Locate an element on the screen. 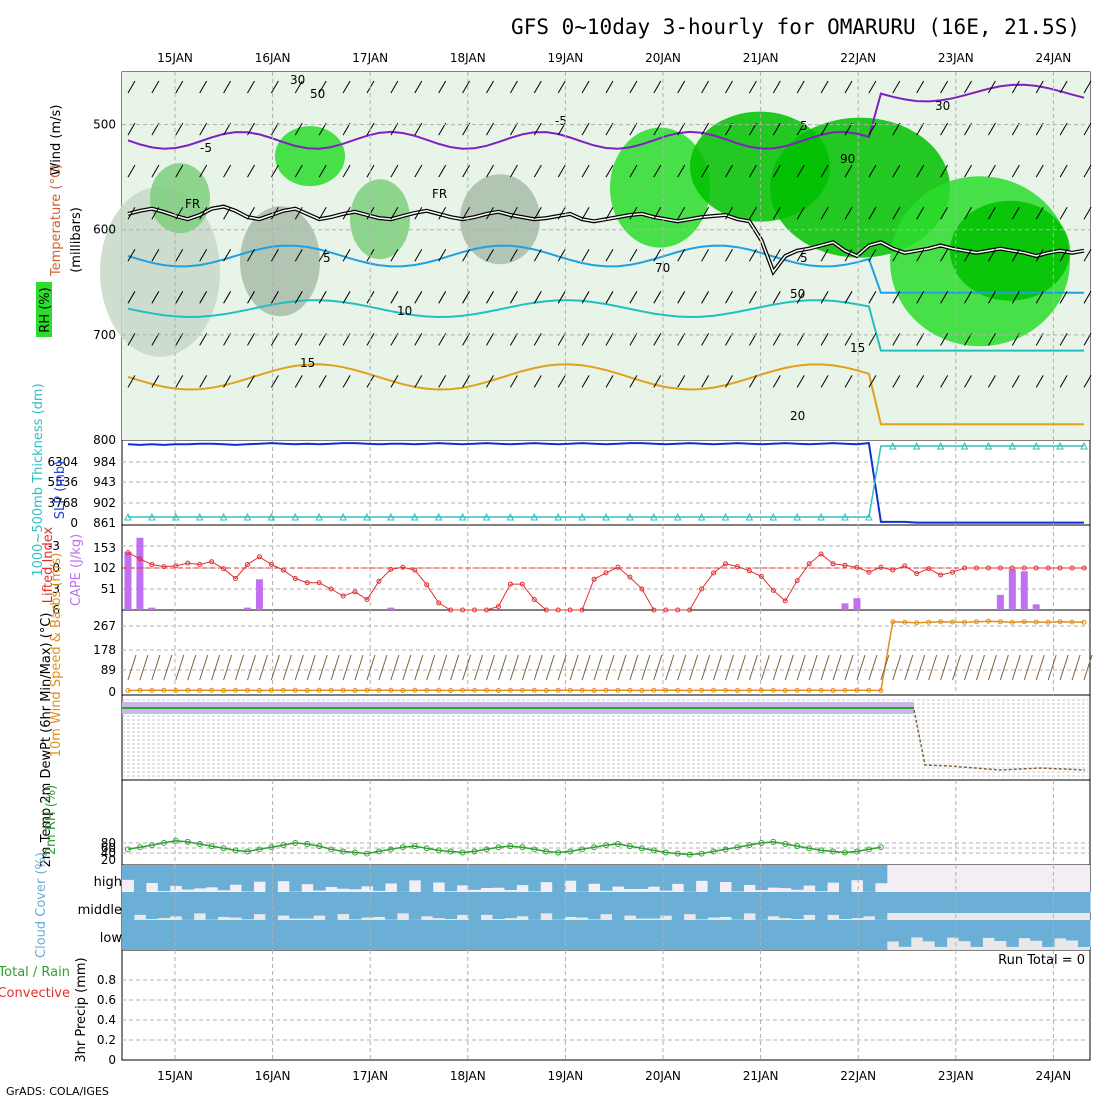 Image resolution: width=1100 pixels, height=1100 pixels. contour-label: -5 is located at coordinates (561, 121).